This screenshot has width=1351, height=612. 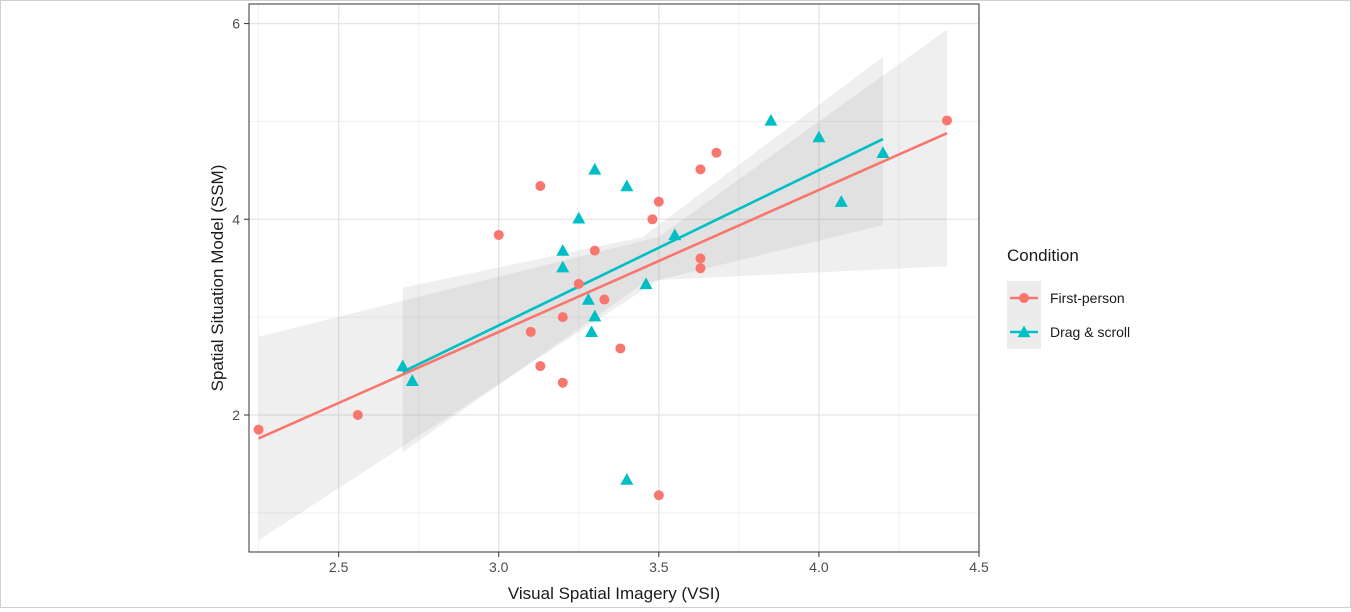 I want to click on x-tick-label: 4.5, so click(x=979, y=567).